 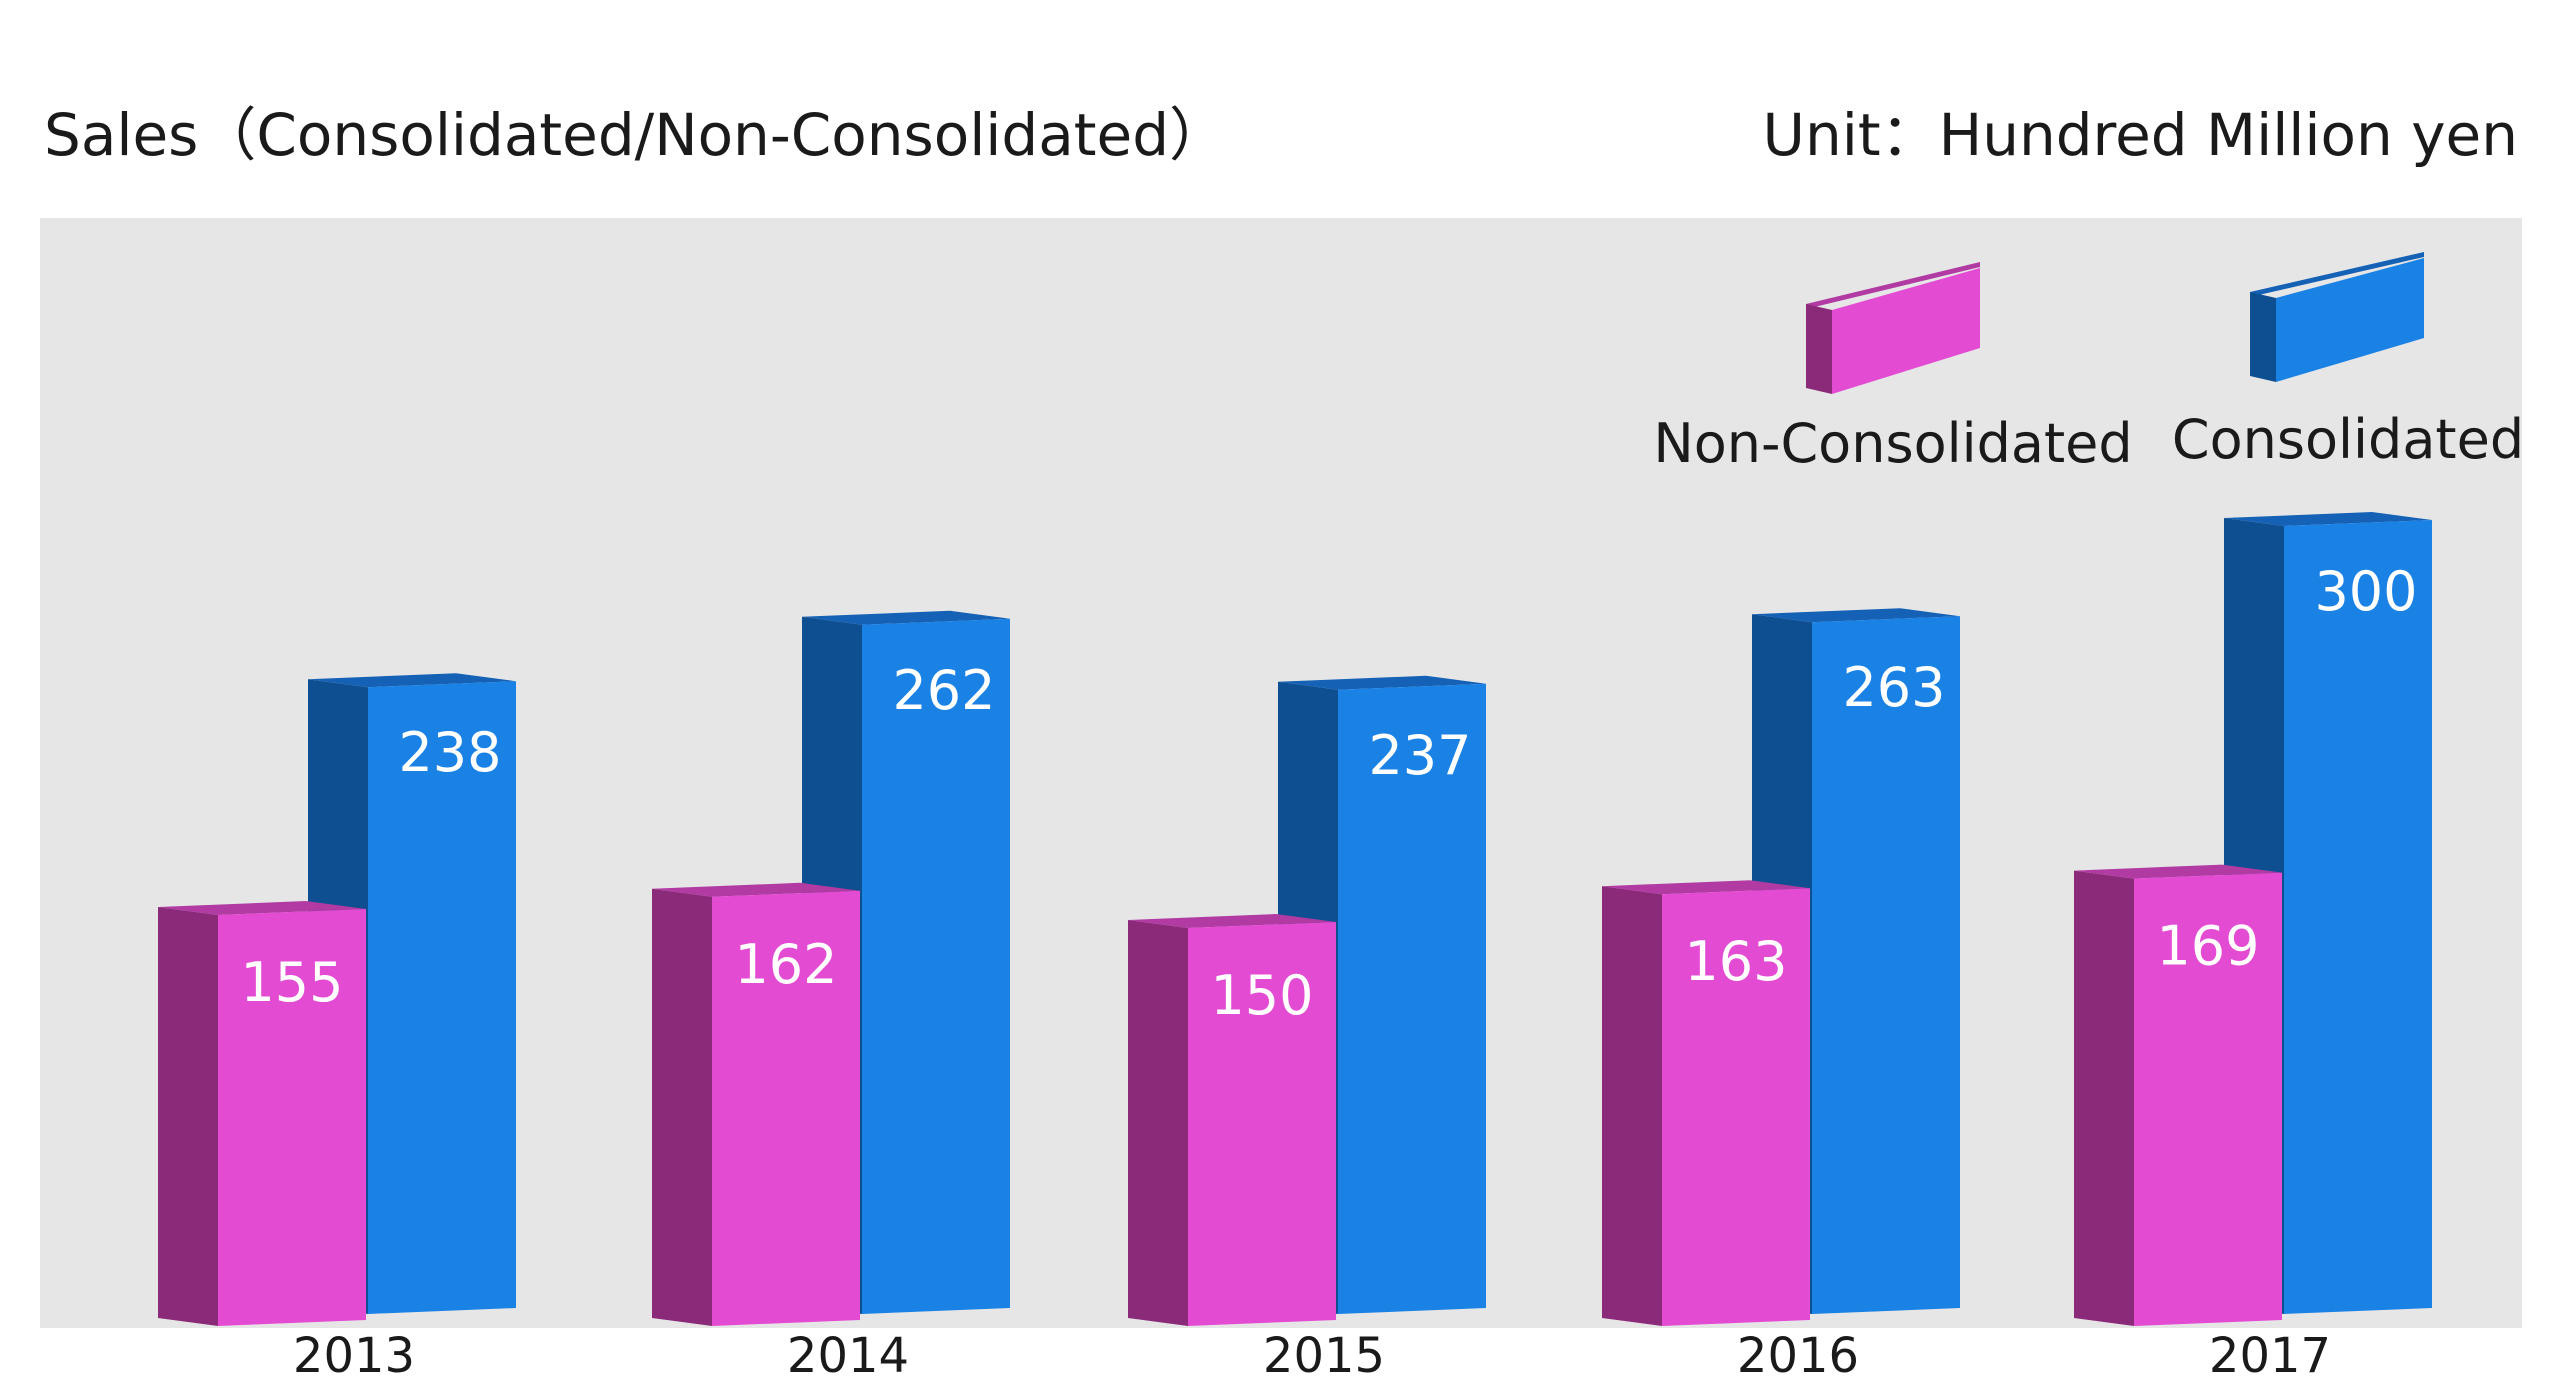 What do you see at coordinates (354, 1356) in the screenshot?
I see `x-tick-label-2013: 2013` at bounding box center [354, 1356].